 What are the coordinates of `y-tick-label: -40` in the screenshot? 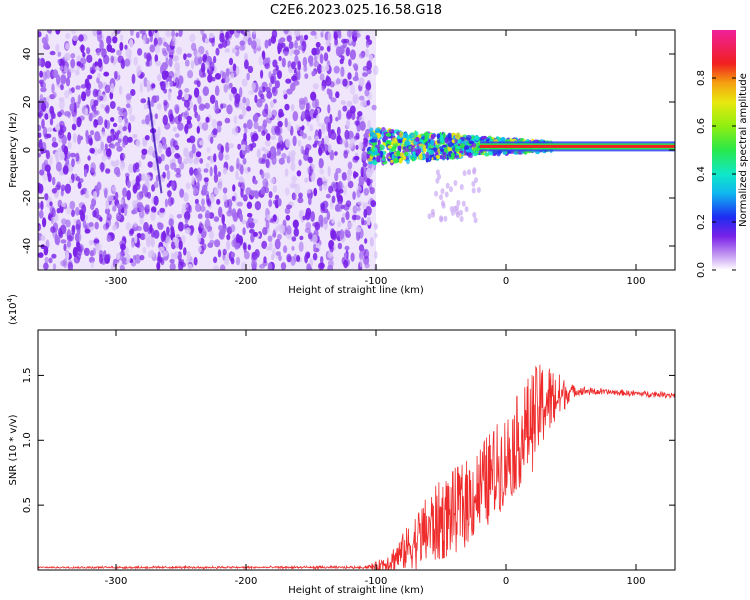 It's located at (27, 246).